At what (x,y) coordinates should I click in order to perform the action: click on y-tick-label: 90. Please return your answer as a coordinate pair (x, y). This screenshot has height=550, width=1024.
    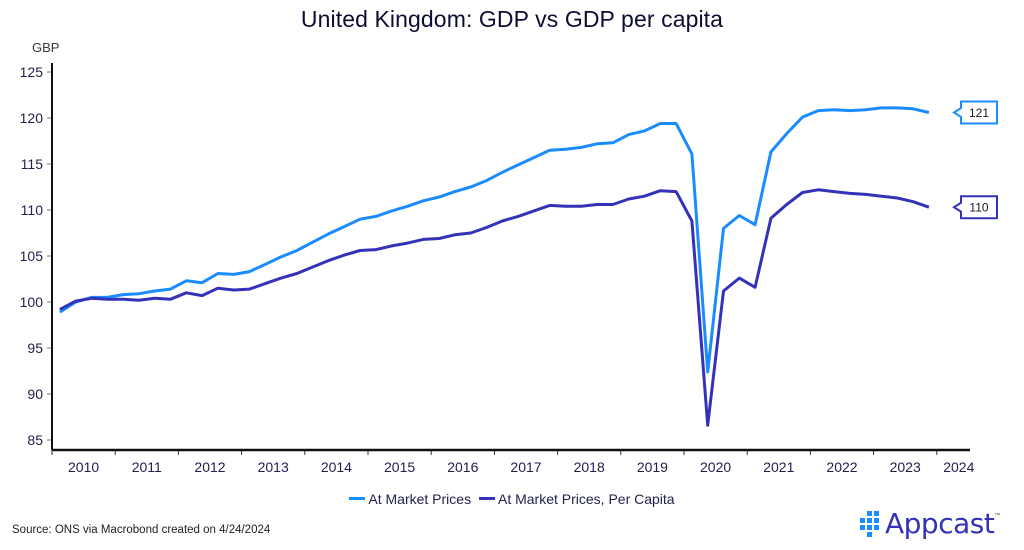
    Looking at the image, I should click on (35, 394).